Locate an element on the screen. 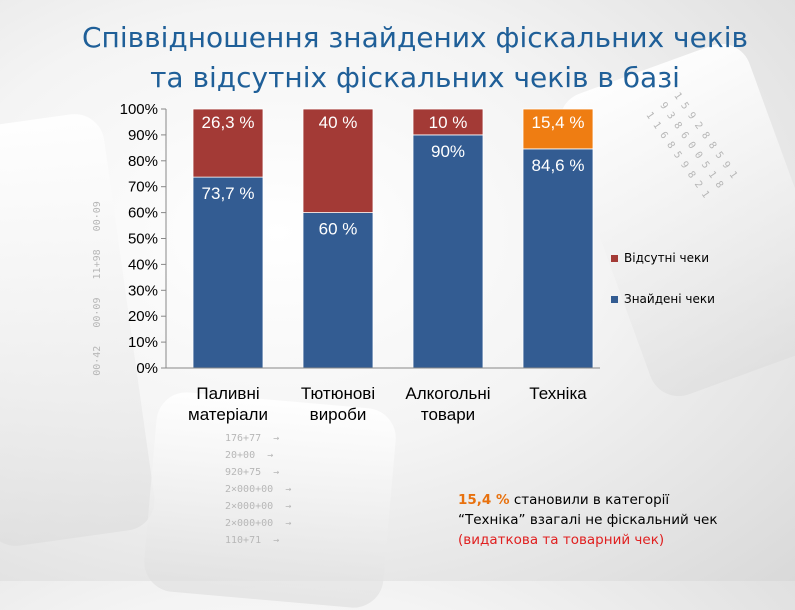 The height and width of the screenshot is (610, 795). y-tick-label: 100% is located at coordinates (139, 109).